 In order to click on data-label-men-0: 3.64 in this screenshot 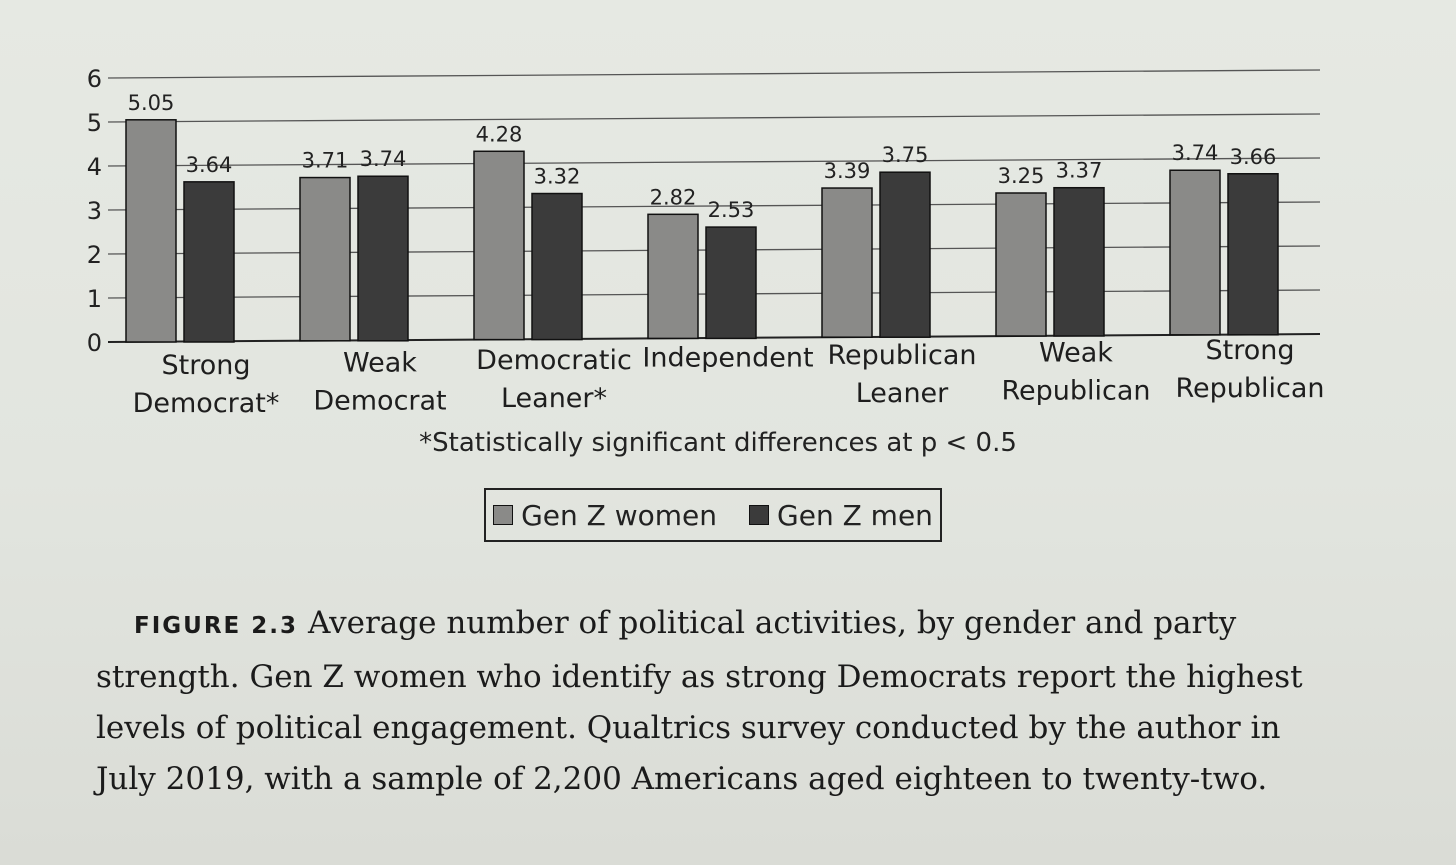, I will do `click(209, 165)`.